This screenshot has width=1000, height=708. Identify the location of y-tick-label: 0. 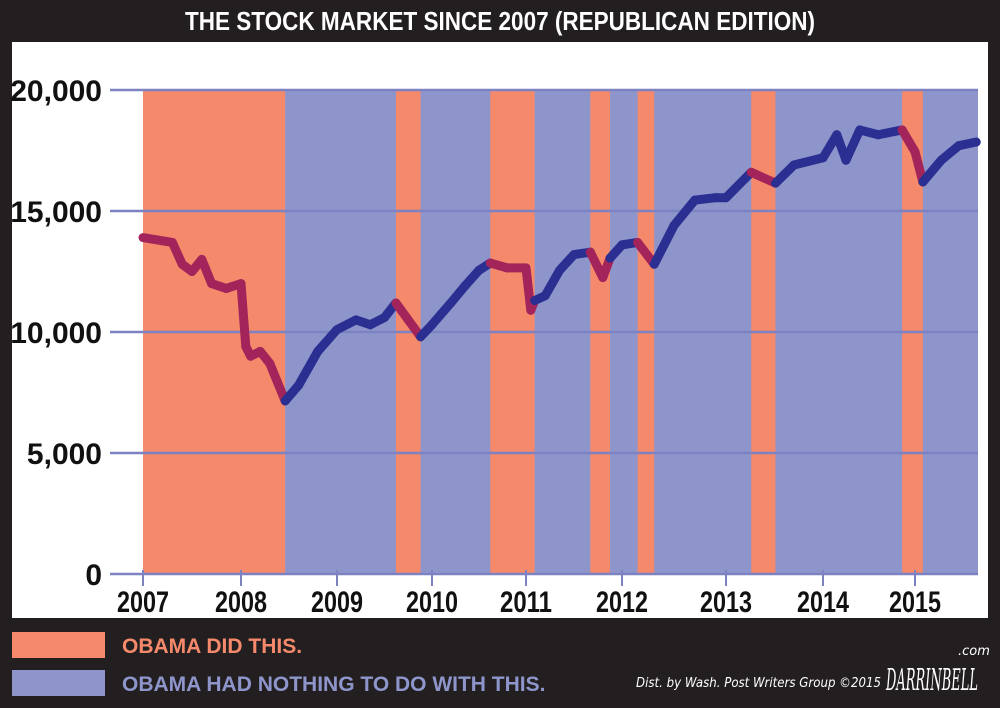
(93, 575).